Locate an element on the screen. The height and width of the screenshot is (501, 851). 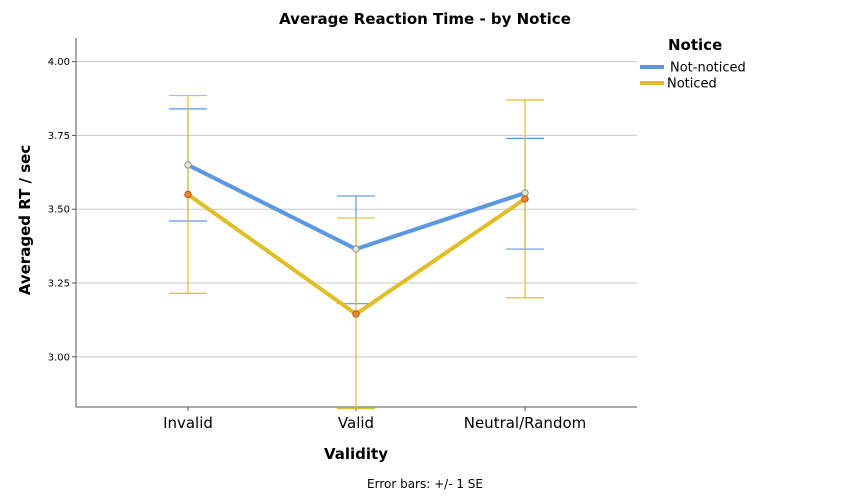
y-axis-ticks: 3.00 3.25 3.50 3.75 4.00 is located at coordinates (62, 210).